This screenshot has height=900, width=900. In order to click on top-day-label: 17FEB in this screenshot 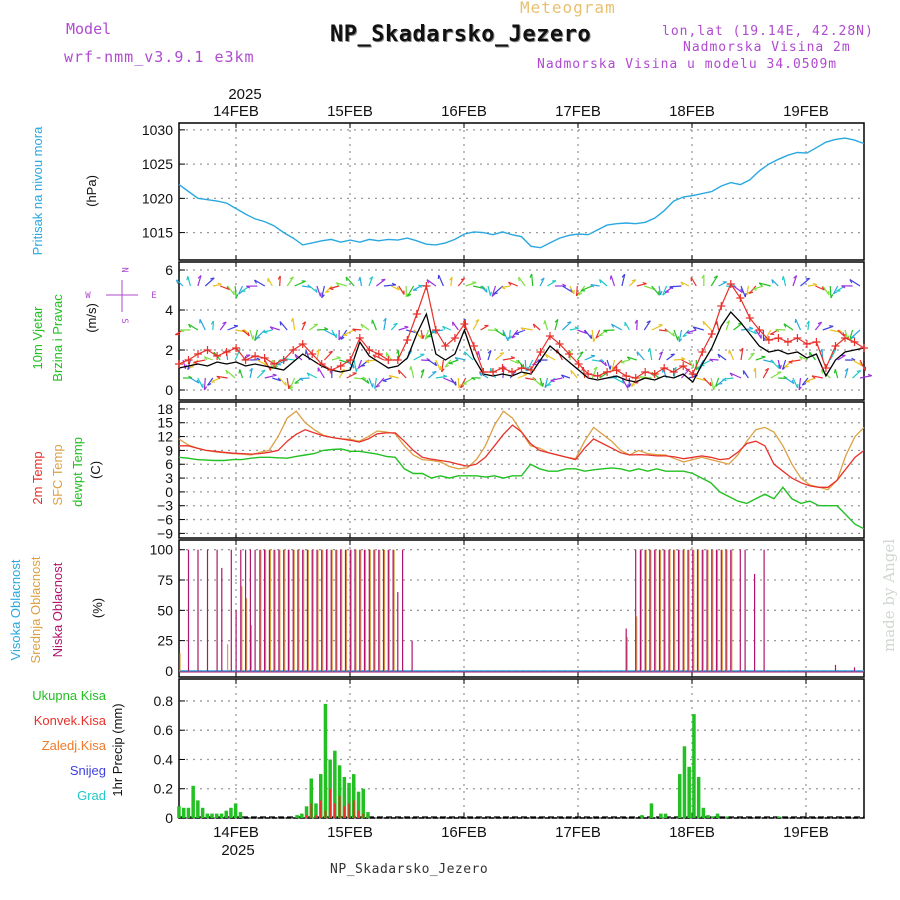, I will do `click(578, 111)`.